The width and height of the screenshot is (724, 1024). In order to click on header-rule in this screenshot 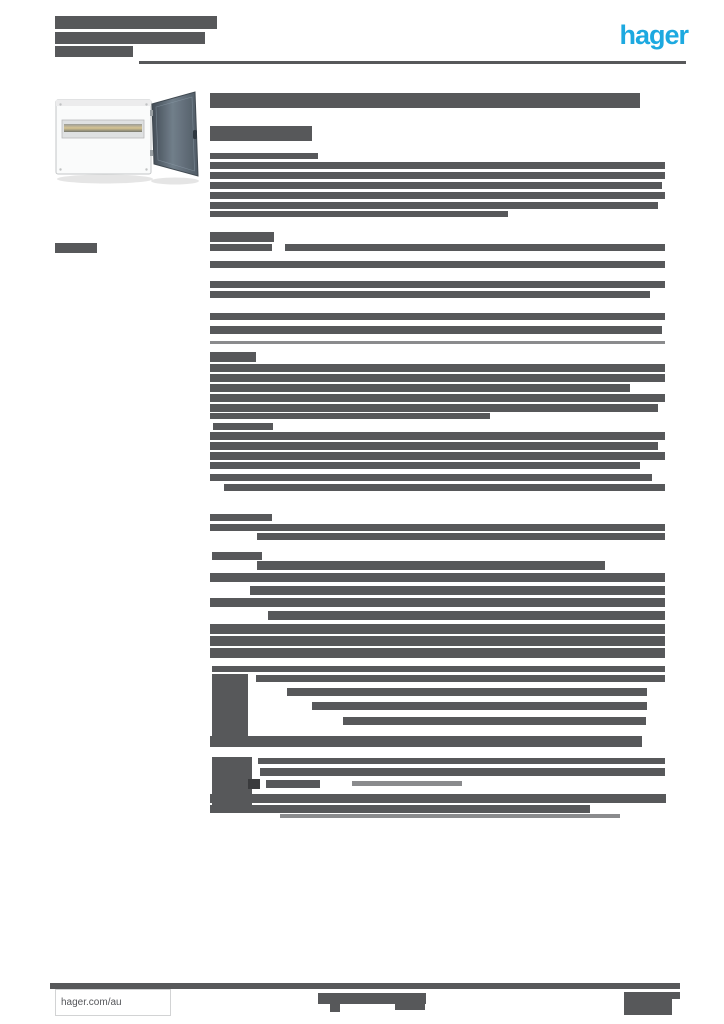, I will do `click(412, 62)`.